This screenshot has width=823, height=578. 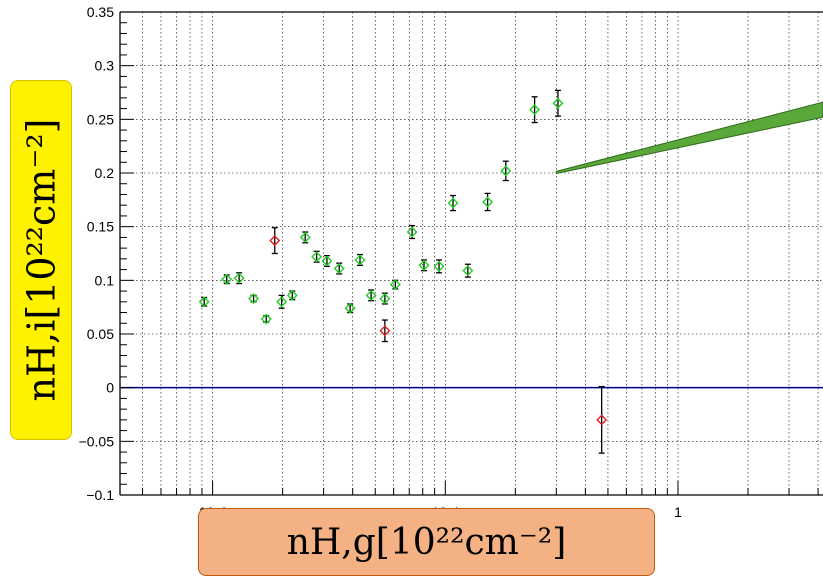 What do you see at coordinates (105, 280) in the screenshot?
I see `y-tick-label: 0.1` at bounding box center [105, 280].